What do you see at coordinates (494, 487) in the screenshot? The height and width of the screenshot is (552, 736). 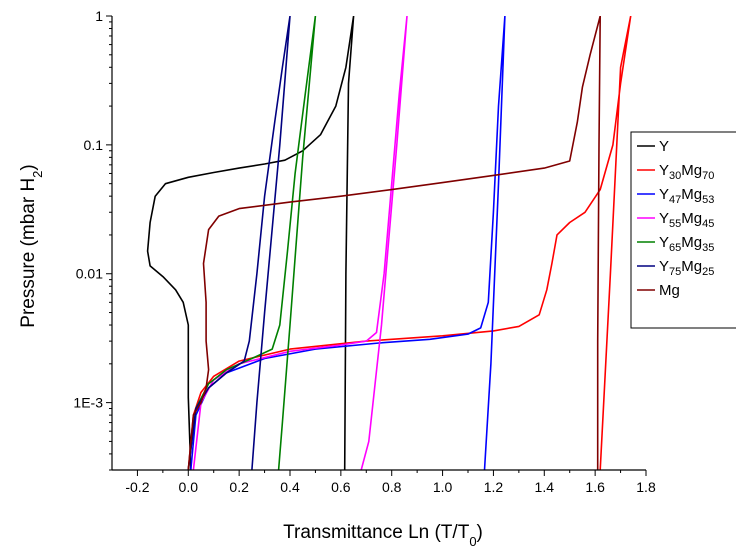 I see `x-tick-label: 1.2` at bounding box center [494, 487].